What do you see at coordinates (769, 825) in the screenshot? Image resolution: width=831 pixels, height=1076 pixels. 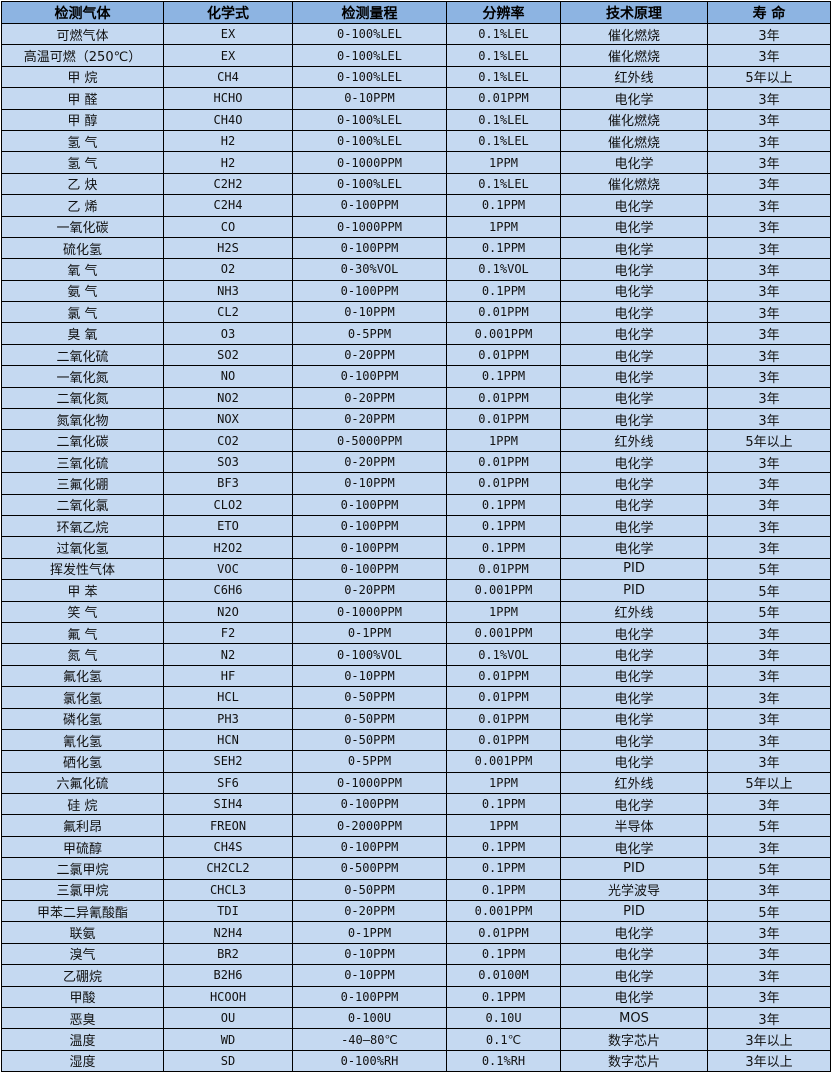 I see `cell-lifespan: 5年` at bounding box center [769, 825].